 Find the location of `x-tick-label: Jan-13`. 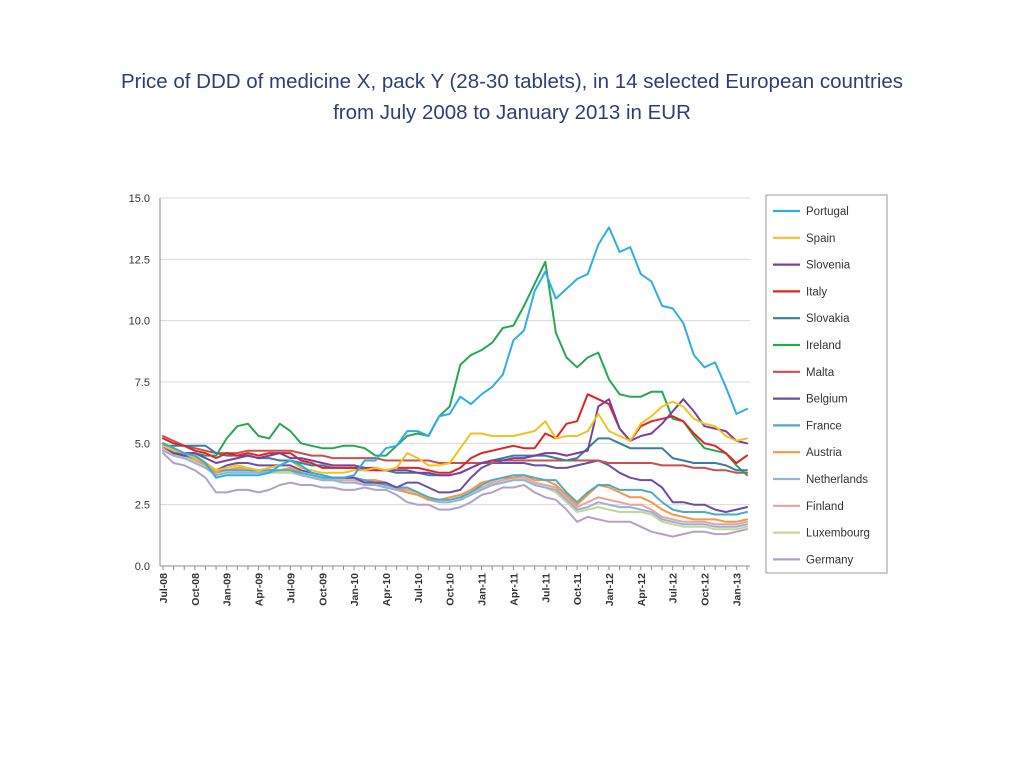

x-tick-label: Jan-13 is located at coordinates (737, 589).